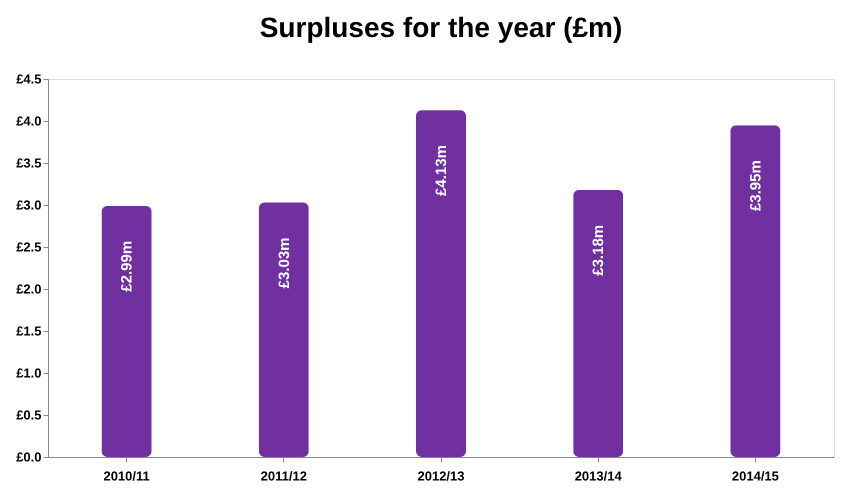 The height and width of the screenshot is (498, 849). I want to click on y-tick-label: £4.5, so click(29, 79).